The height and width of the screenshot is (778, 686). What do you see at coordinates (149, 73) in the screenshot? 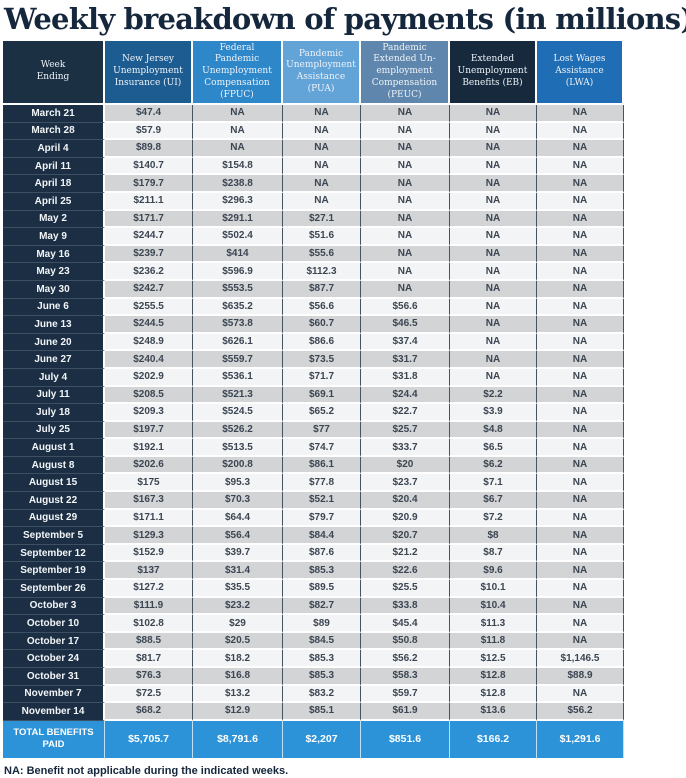
I see `column-header-ui: New Jersey Unemployment Insurance (UI)` at bounding box center [149, 73].